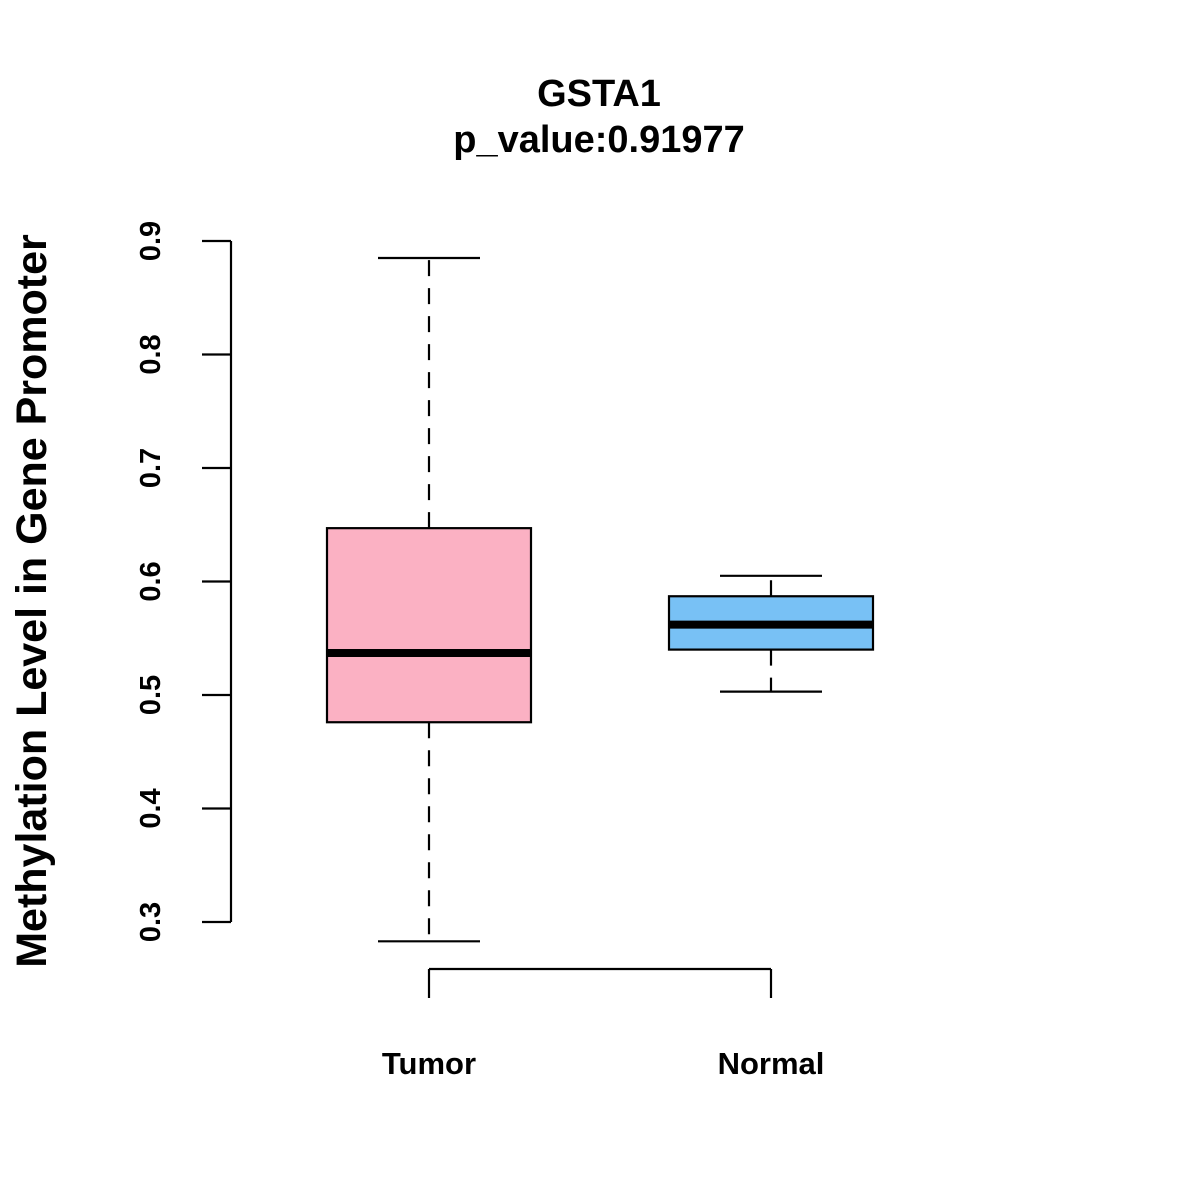 This screenshot has height=1200, width=1200. Describe the element at coordinates (151, 581) in the screenshot. I see `y-tick-label: 0.6` at that location.